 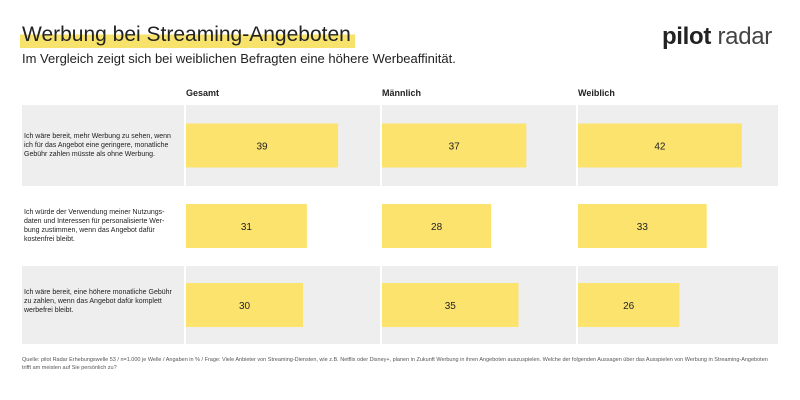 I want to click on data-label-weiblich-3: 26, so click(x=629, y=306).